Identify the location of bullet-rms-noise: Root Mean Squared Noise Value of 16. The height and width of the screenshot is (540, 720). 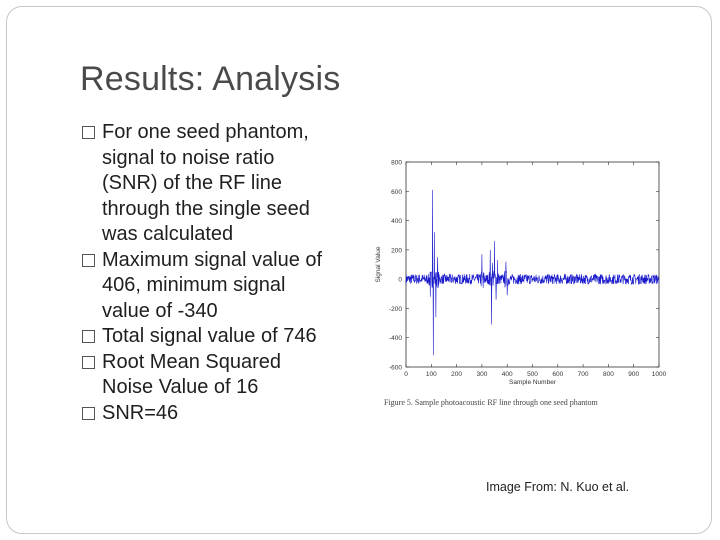
(207, 375).